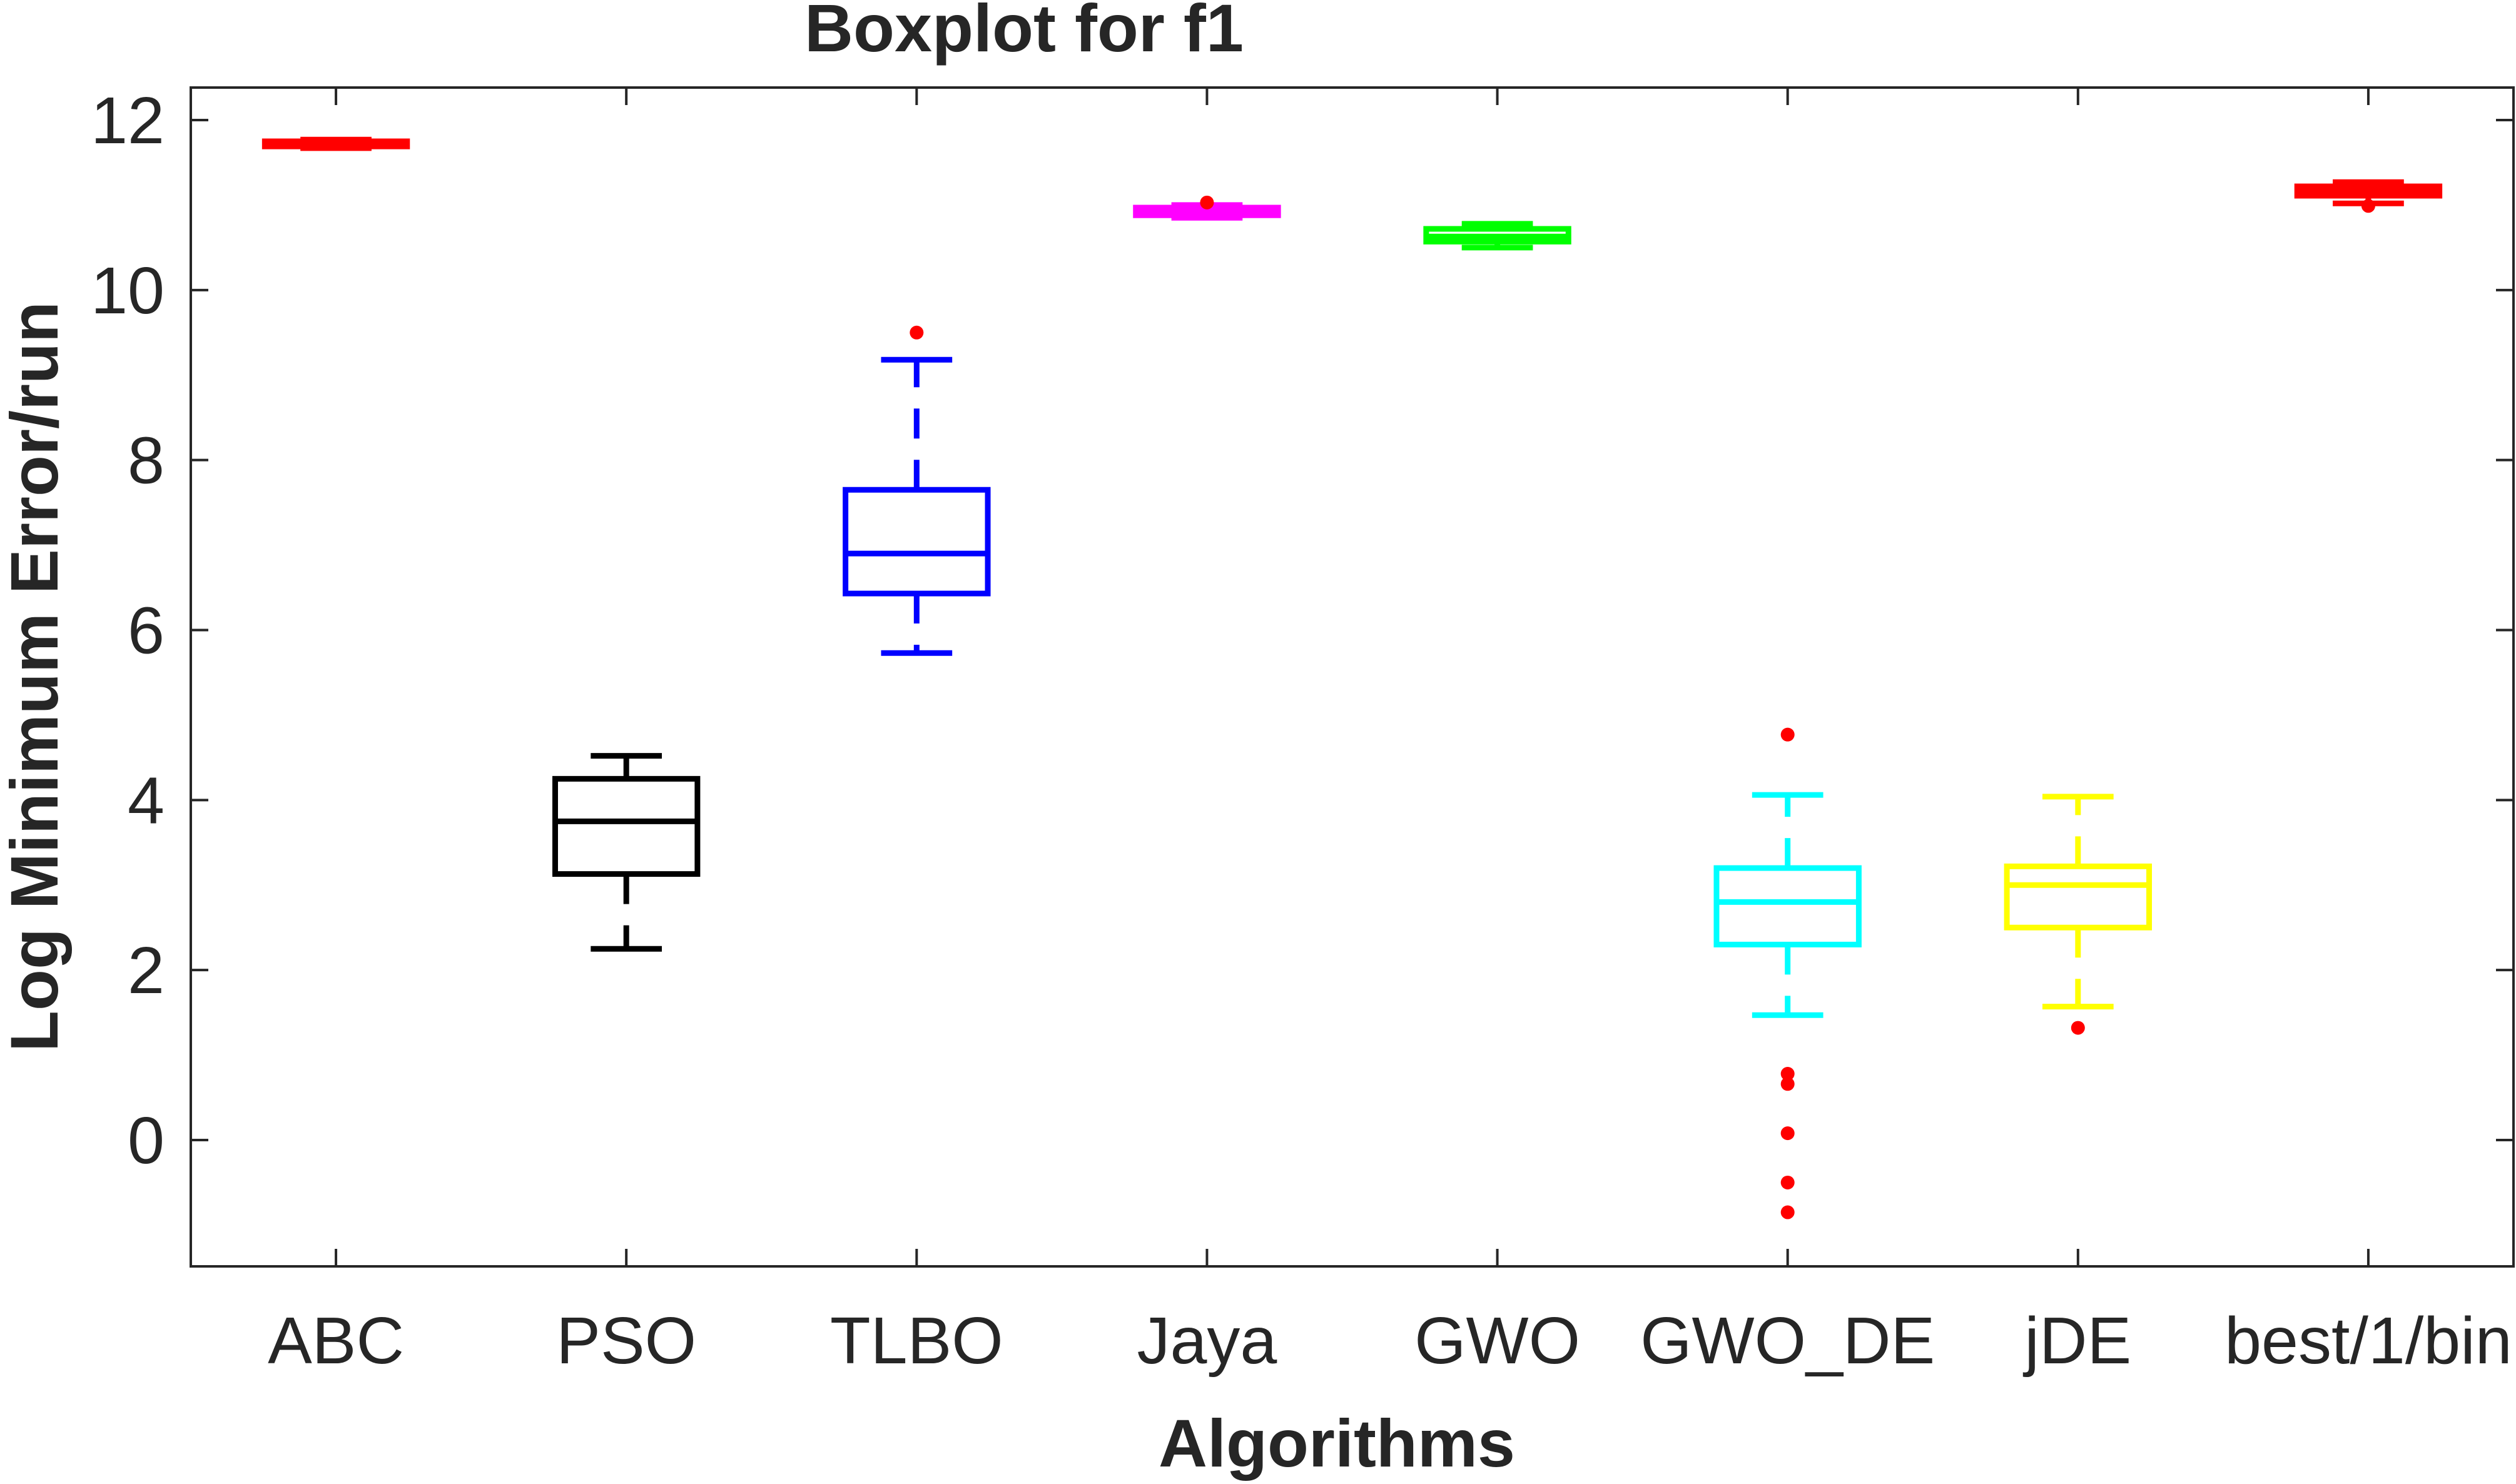  What do you see at coordinates (1337, 1443) in the screenshot?
I see `x-axis-label: Algorithms` at bounding box center [1337, 1443].